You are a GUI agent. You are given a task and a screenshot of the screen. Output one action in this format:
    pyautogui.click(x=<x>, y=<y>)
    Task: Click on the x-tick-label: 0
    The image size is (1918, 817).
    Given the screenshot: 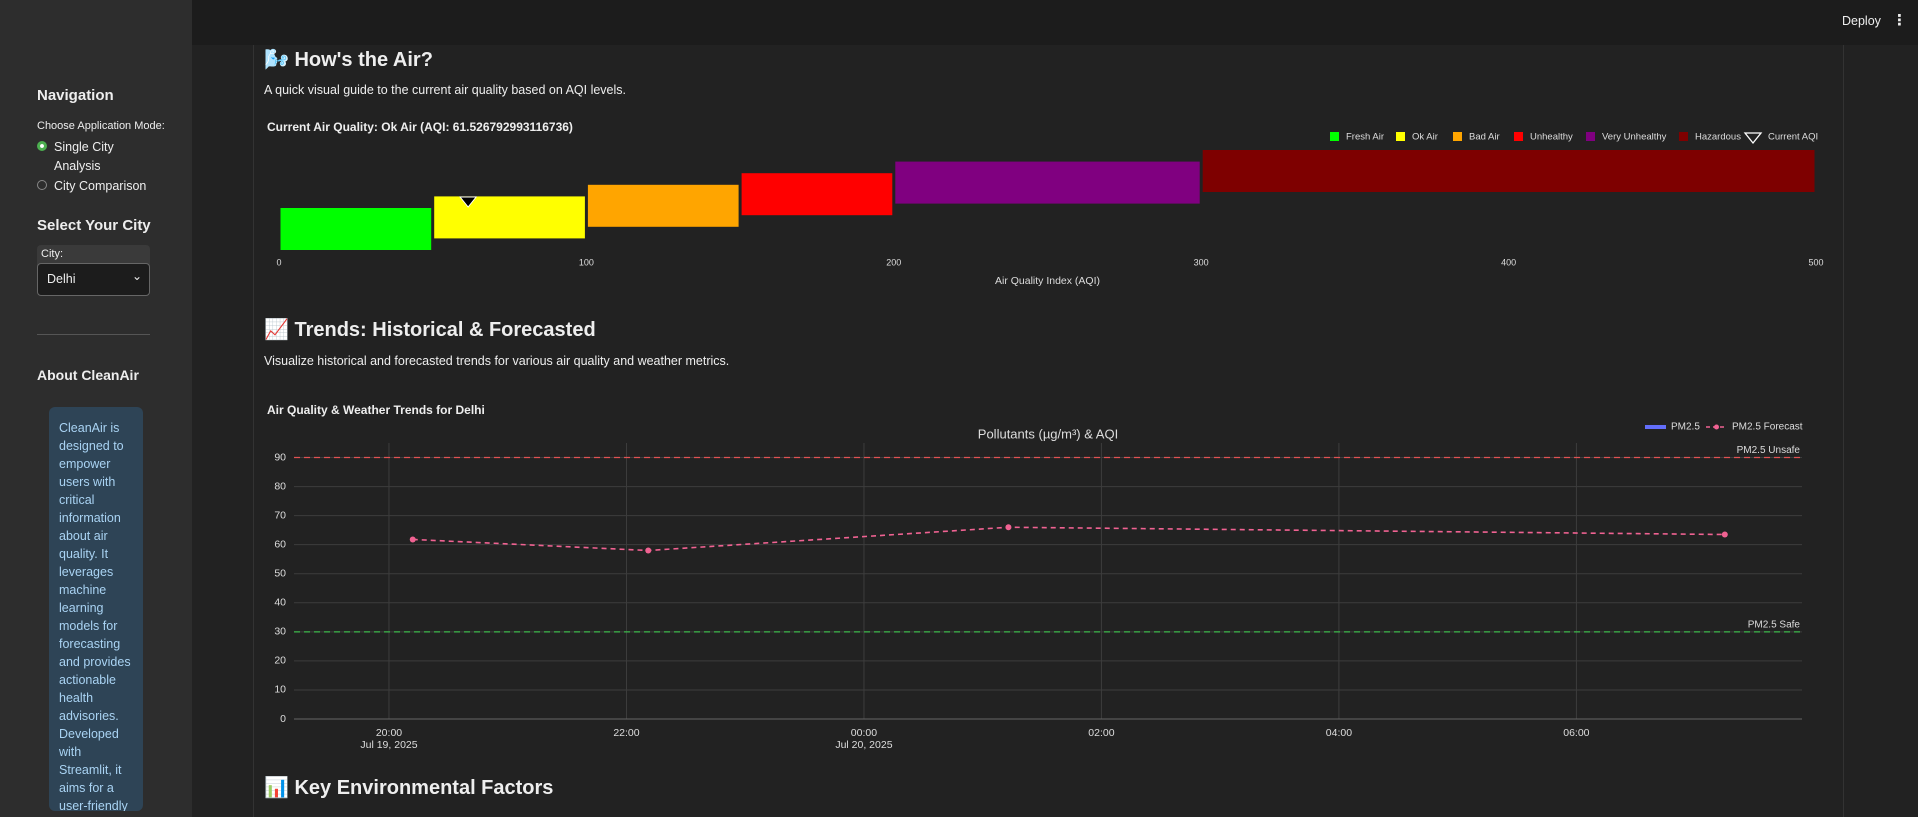 What is the action you would take?
    pyautogui.click(x=278, y=262)
    